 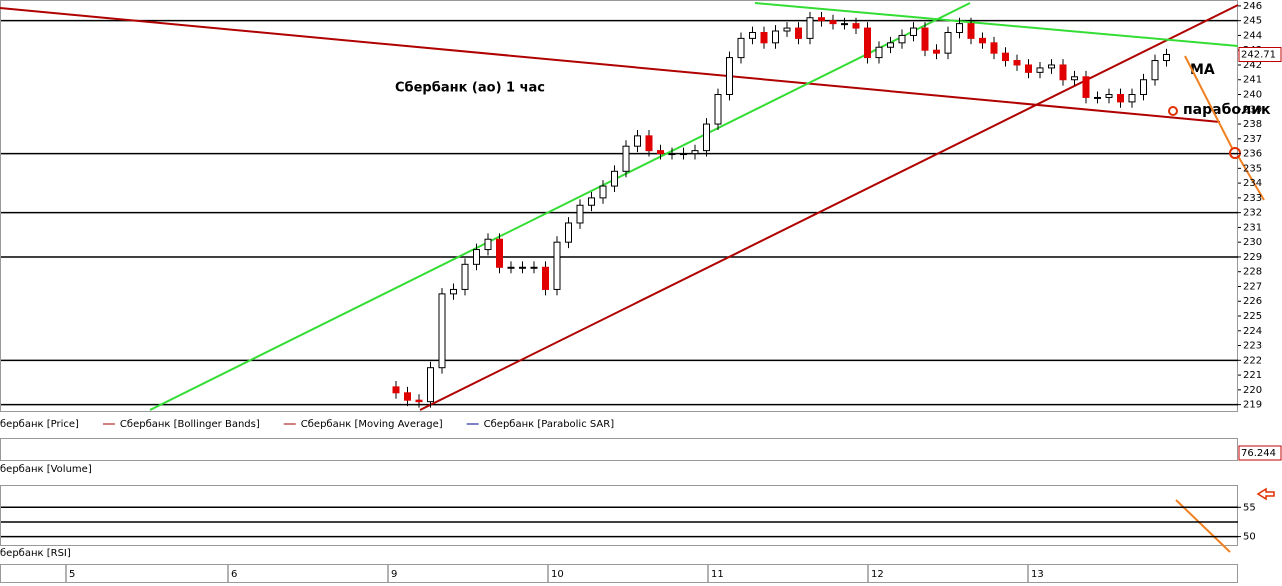 What do you see at coordinates (641, 424) in the screenshot?
I see `legend-row` at bounding box center [641, 424].